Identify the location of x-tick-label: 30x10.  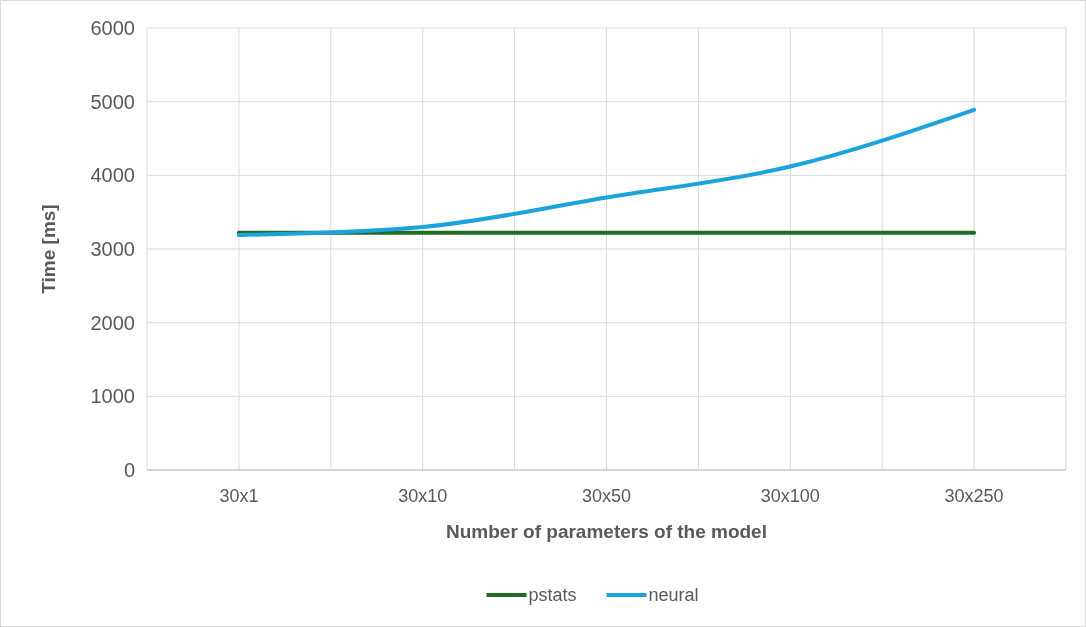
(423, 496).